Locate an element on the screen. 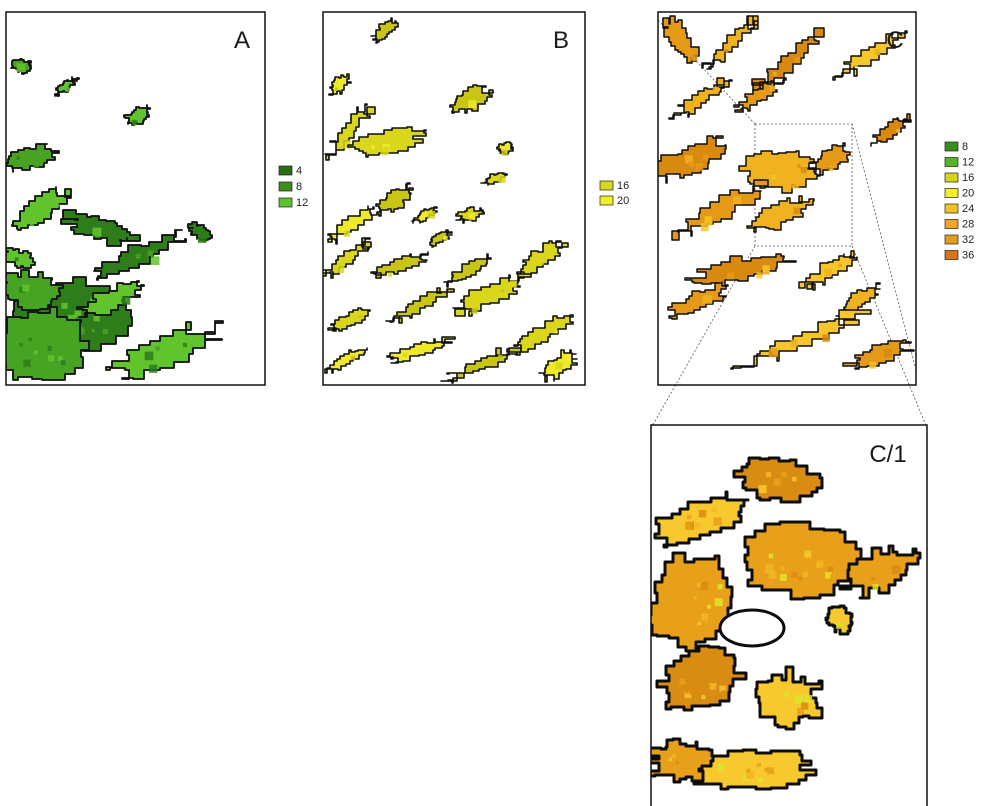 The width and height of the screenshot is (985, 806). panel-b: B is located at coordinates (454, 198).